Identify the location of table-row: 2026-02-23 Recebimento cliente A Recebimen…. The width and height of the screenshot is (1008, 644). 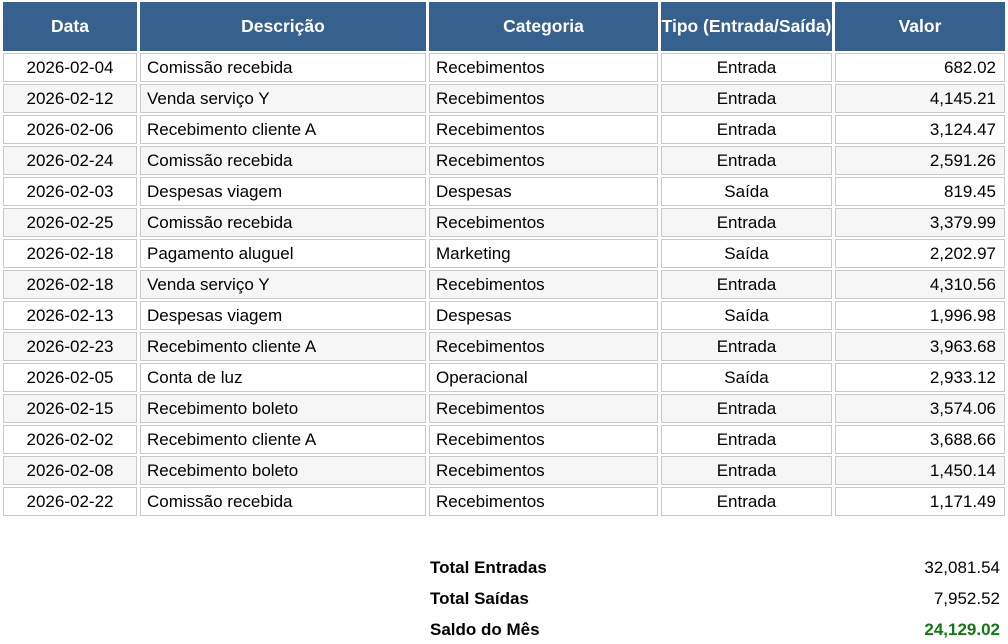
(504, 346).